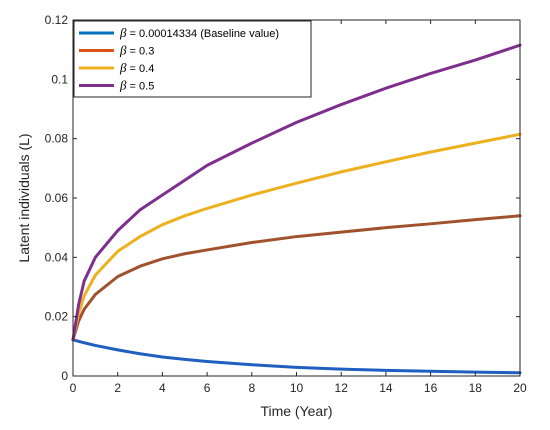 This screenshot has height=430, width=550. I want to click on legend-entry-2: β = 0.3, so click(136, 50).